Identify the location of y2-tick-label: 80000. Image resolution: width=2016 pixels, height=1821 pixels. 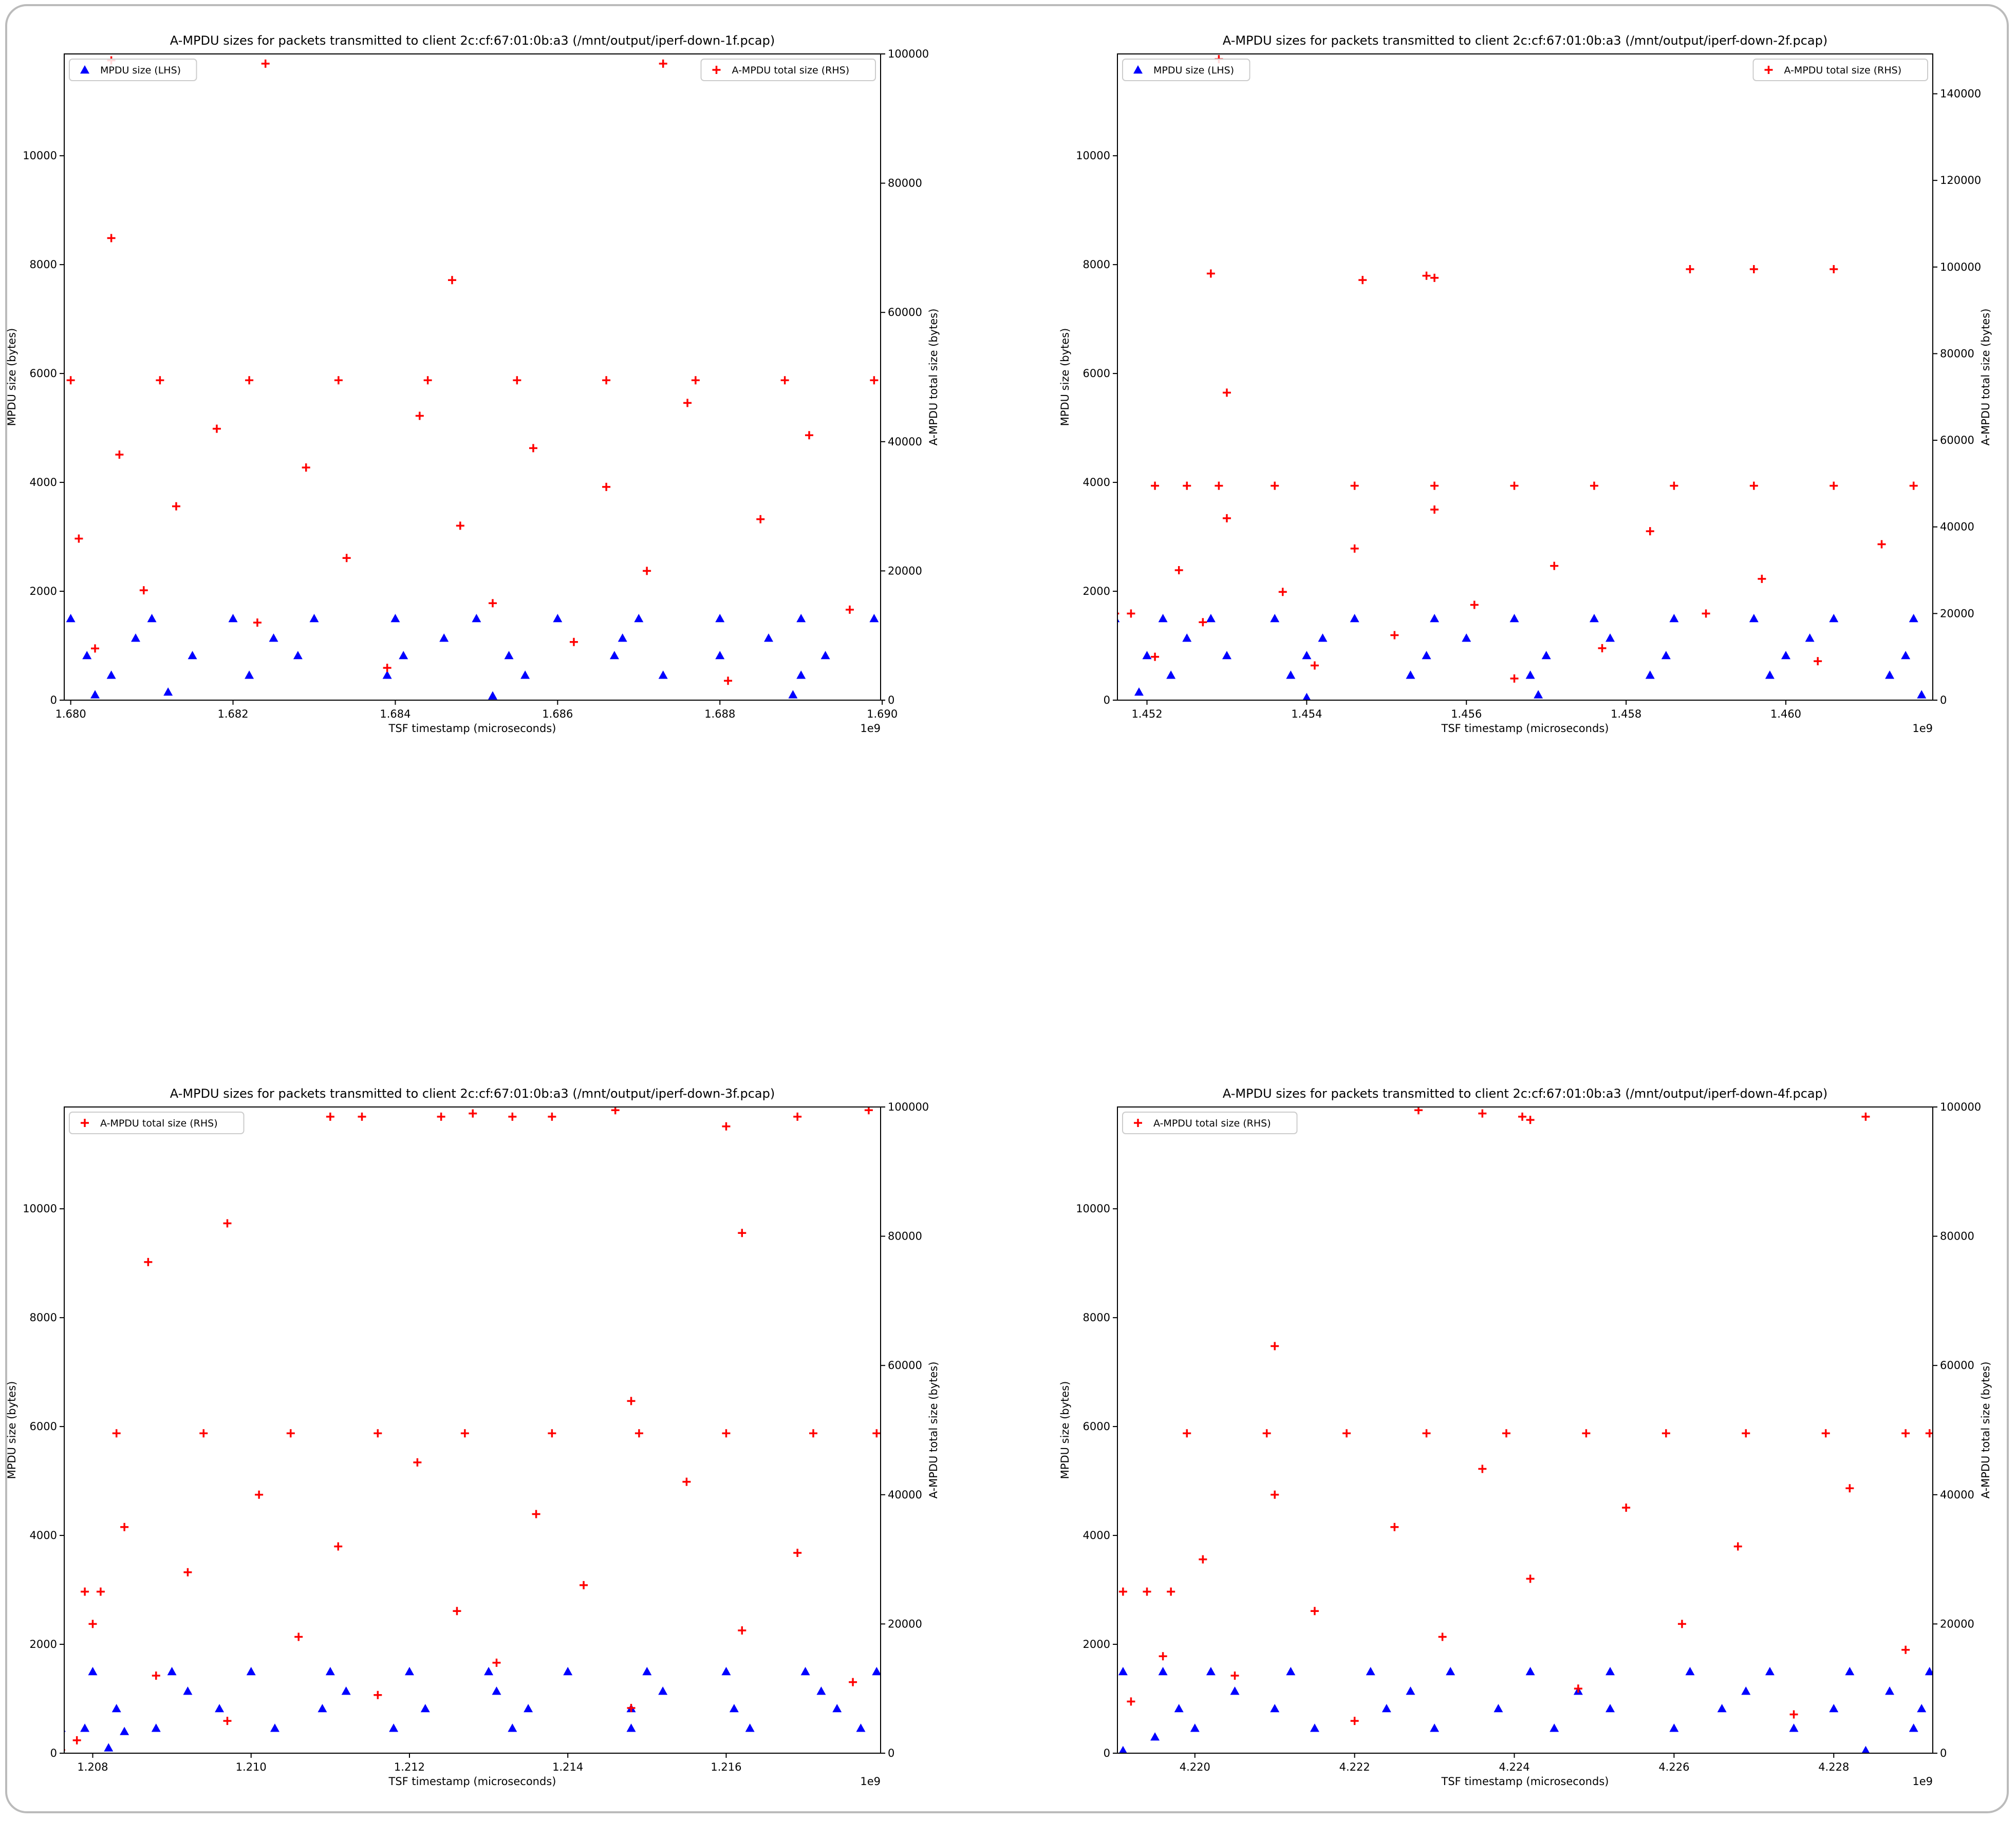
(1957, 1236).